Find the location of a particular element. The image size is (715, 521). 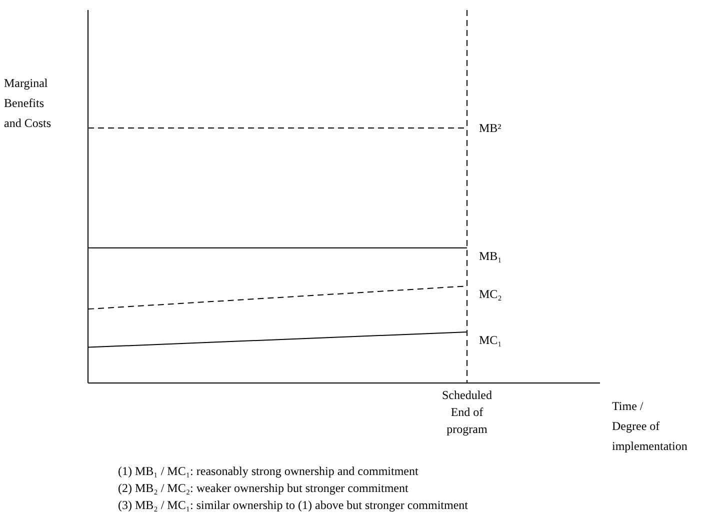

text: (2) MB₂ / MC₂: weaker ownership but stronger commitment is located at coordinates (263, 488).